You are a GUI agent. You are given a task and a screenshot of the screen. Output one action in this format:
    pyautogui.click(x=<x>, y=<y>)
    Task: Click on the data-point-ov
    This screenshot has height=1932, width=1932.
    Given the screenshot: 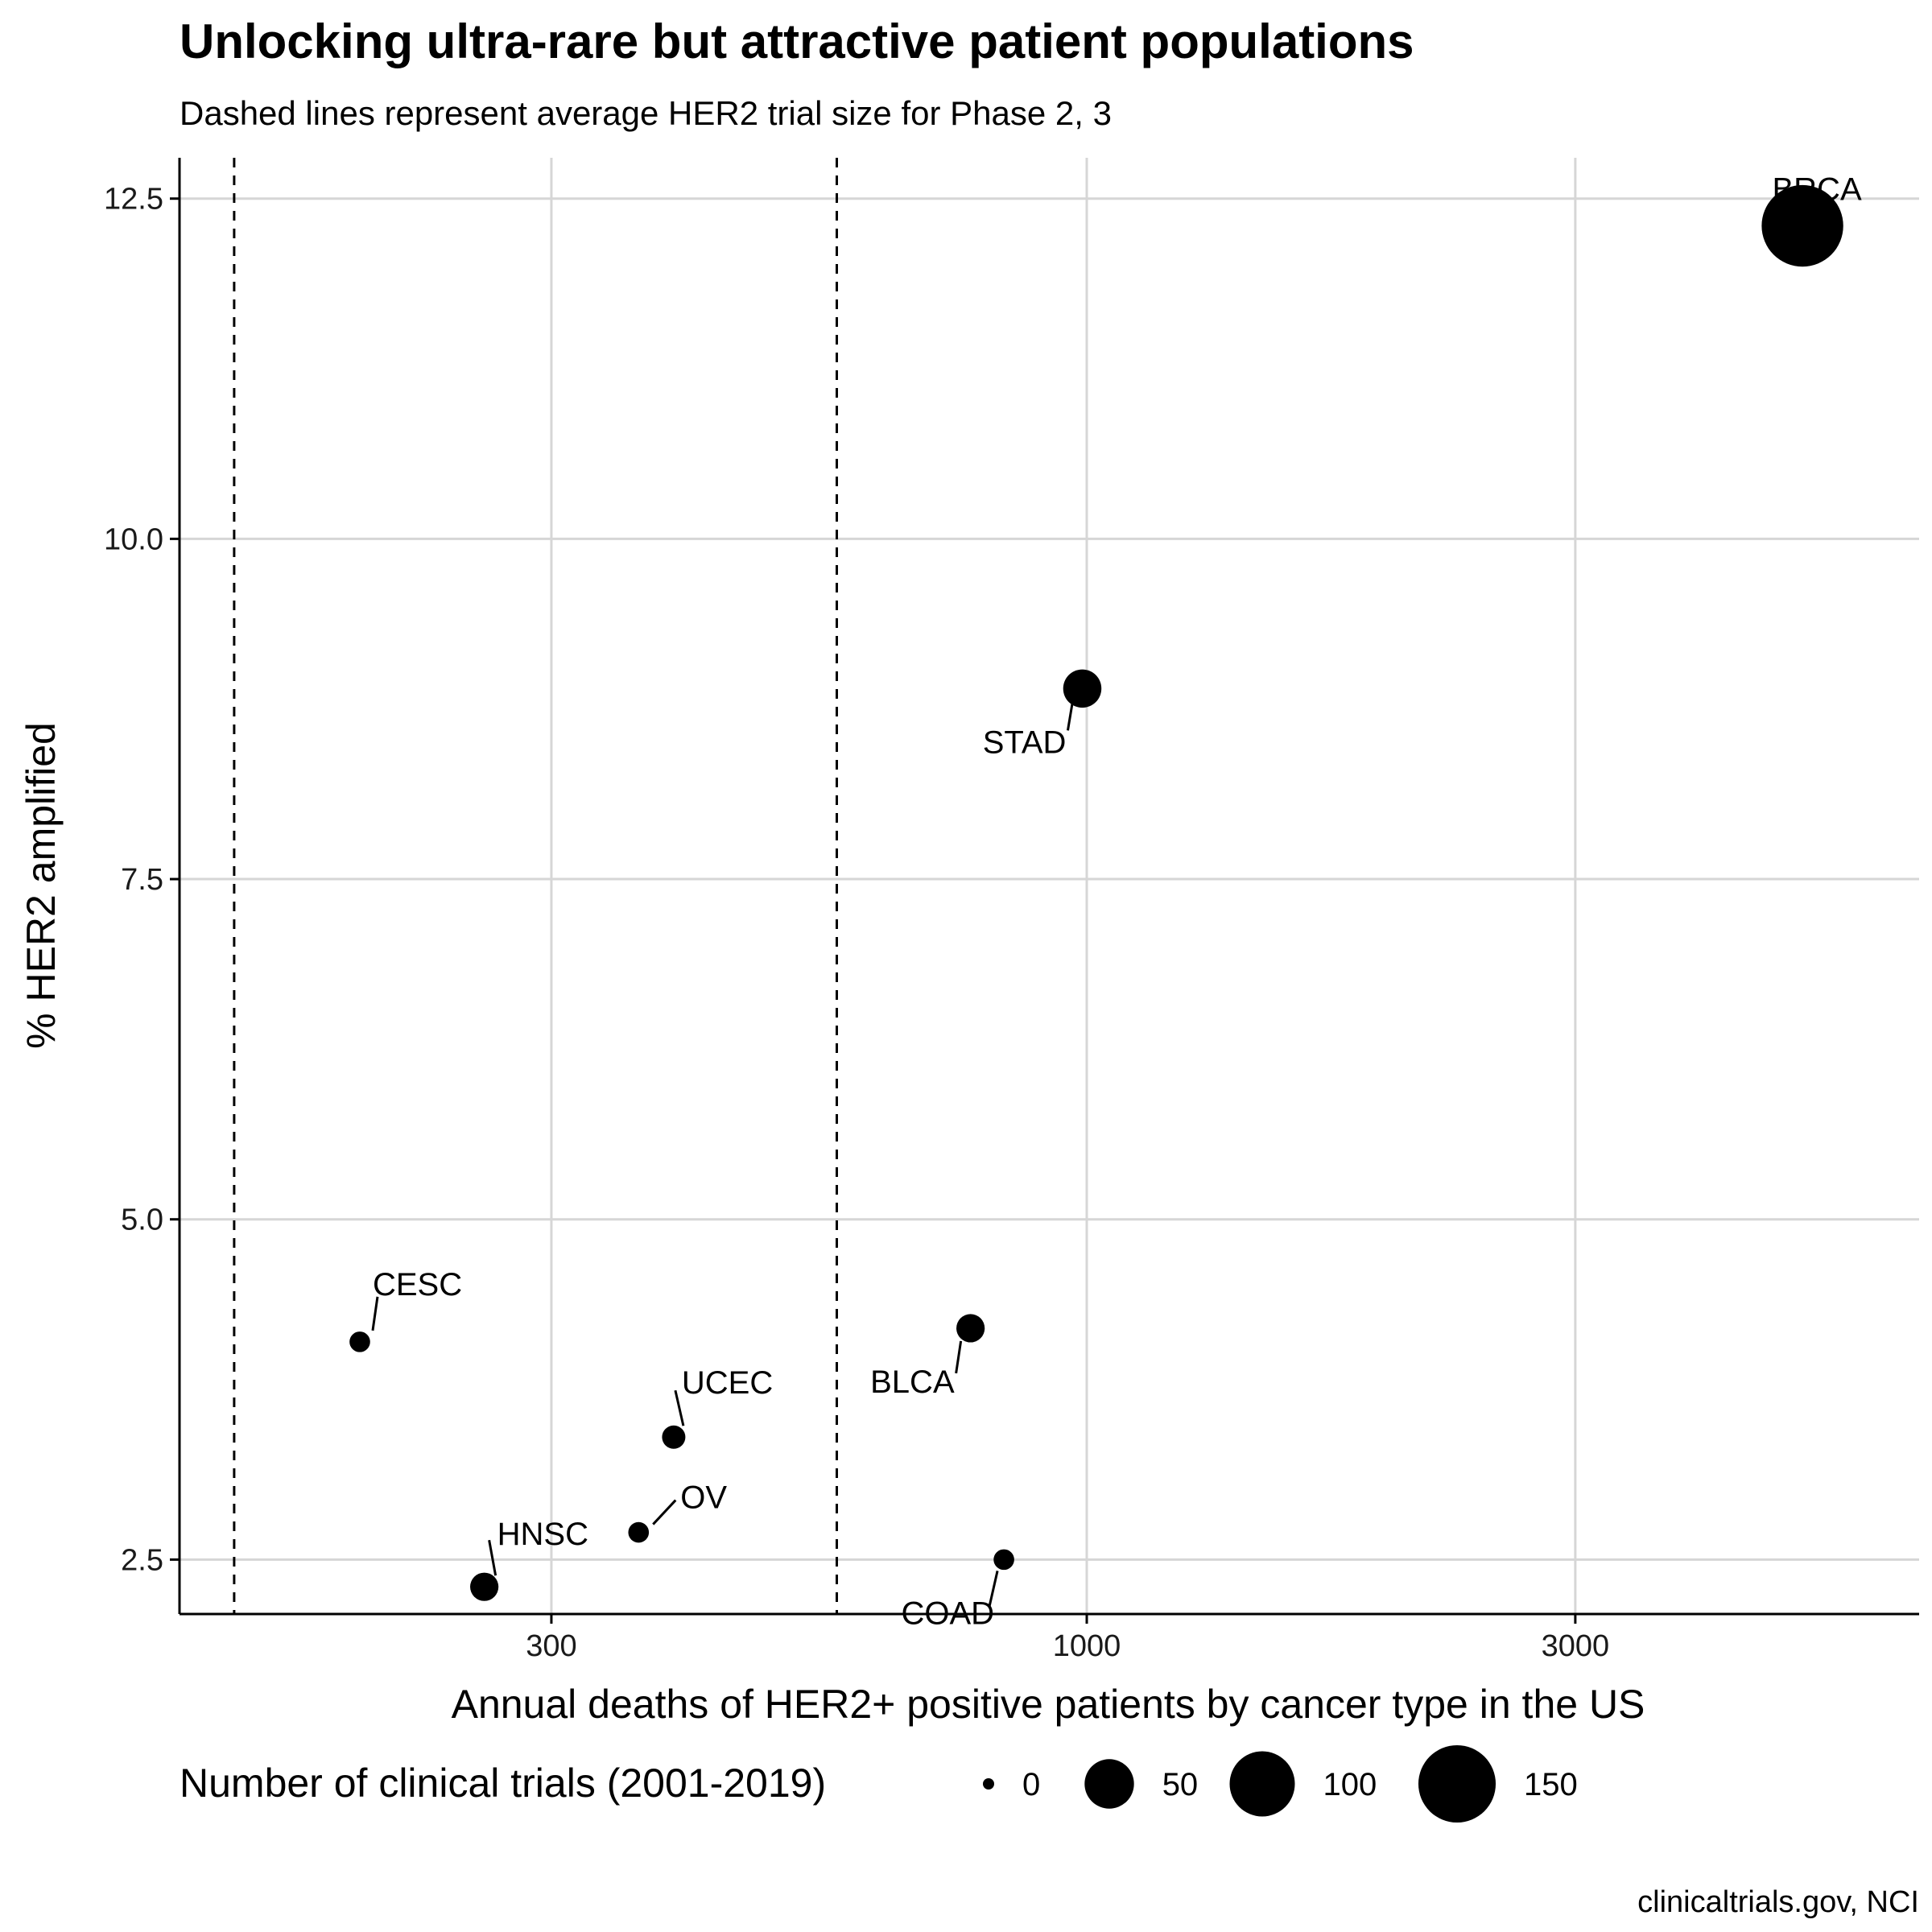 What is the action you would take?
    pyautogui.click(x=639, y=1532)
    